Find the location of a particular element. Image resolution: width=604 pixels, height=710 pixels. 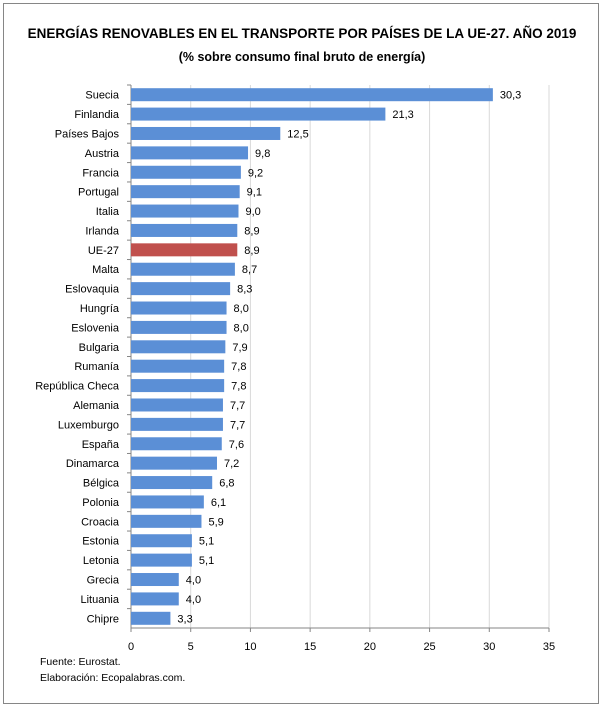

category-label: Chipre is located at coordinates (103, 619).